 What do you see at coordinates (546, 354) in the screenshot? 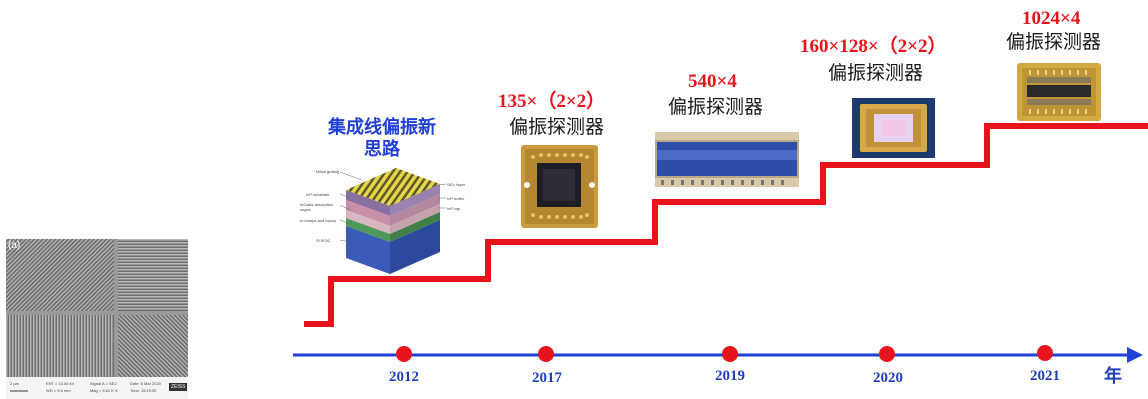
I see `year-dot-2017` at bounding box center [546, 354].